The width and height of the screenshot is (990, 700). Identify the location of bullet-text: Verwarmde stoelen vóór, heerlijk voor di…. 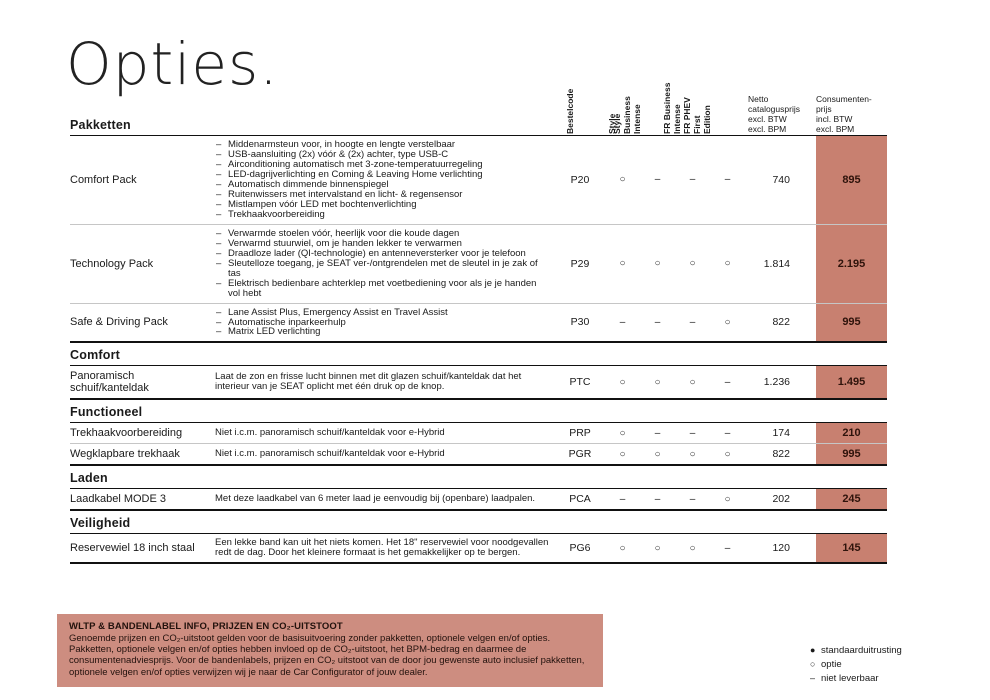
(344, 233).